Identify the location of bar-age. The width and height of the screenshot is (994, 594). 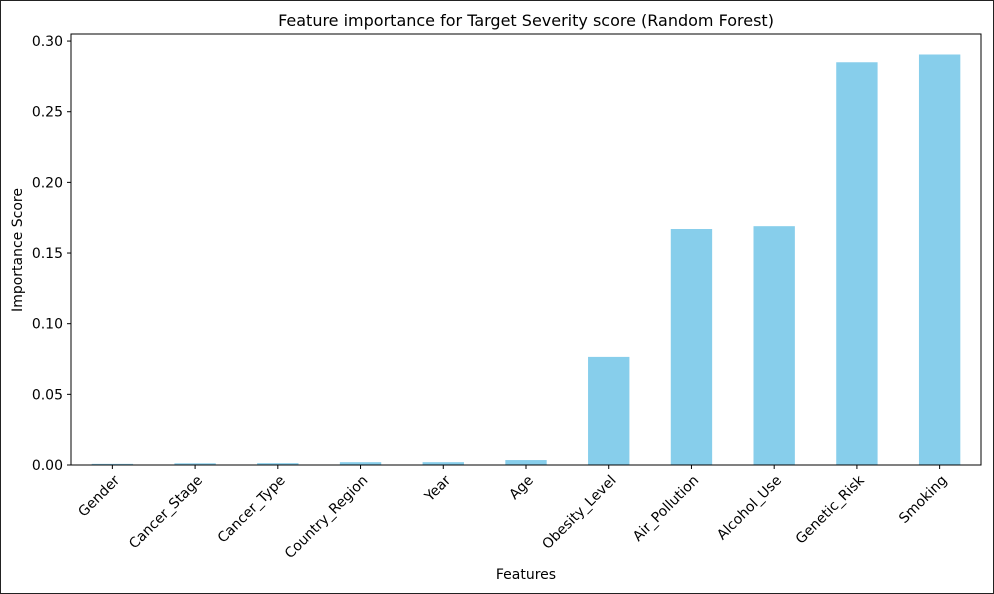
(526, 462).